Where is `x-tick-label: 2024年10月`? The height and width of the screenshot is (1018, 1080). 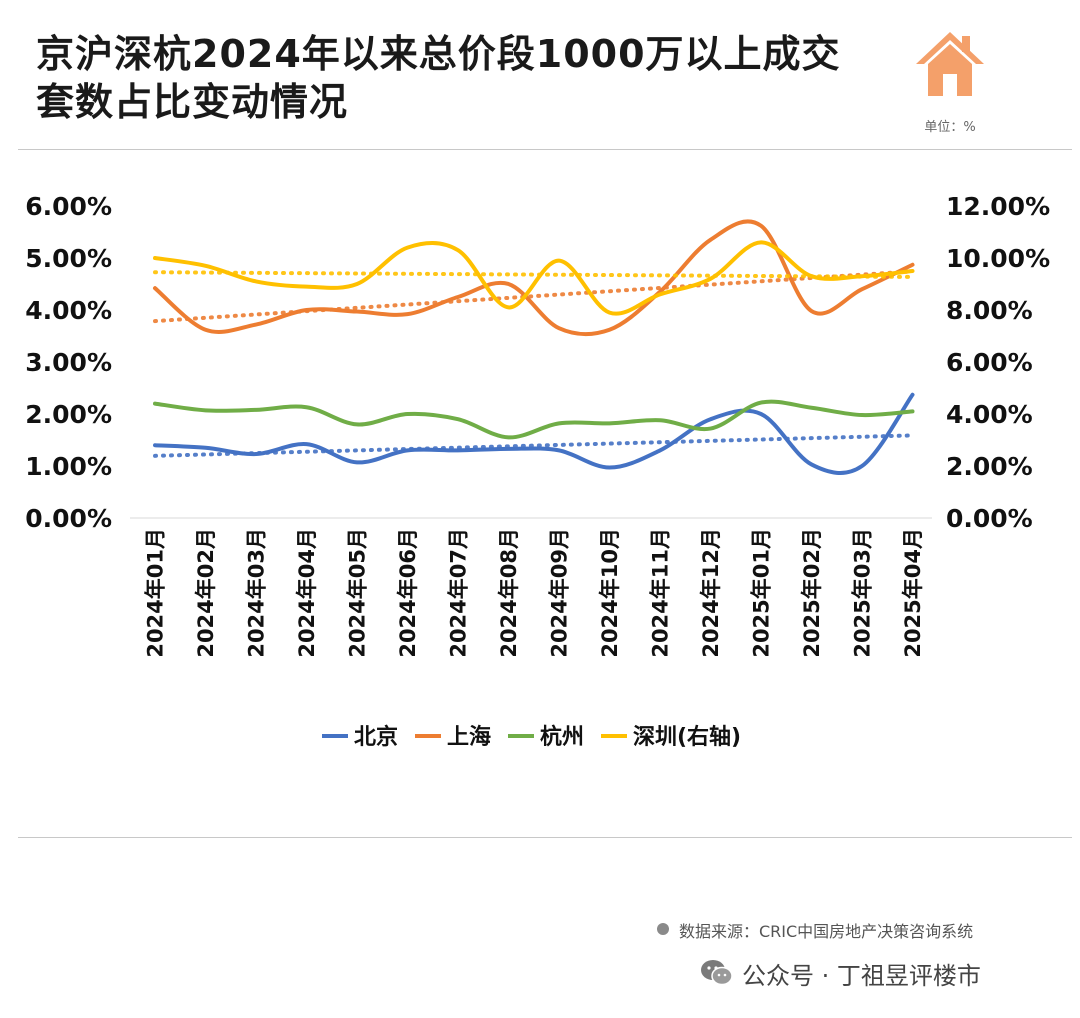 x-tick-label: 2024年10月 is located at coordinates (610, 593).